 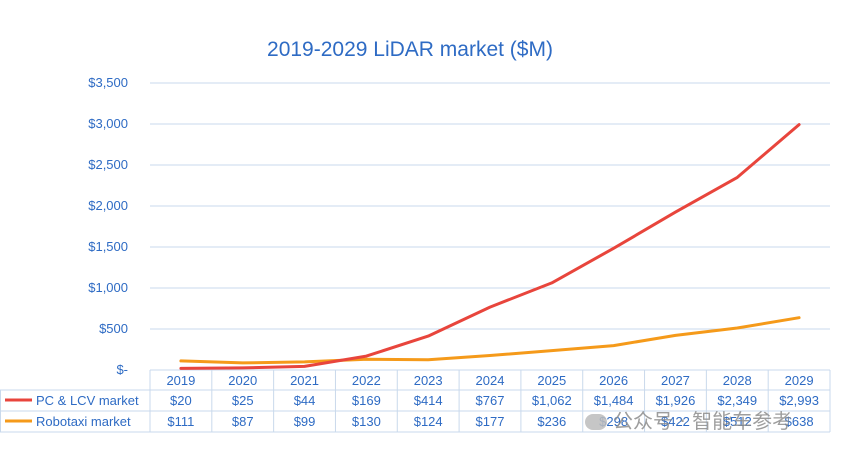 I want to click on y-tick-label: $500, so click(x=113, y=328).